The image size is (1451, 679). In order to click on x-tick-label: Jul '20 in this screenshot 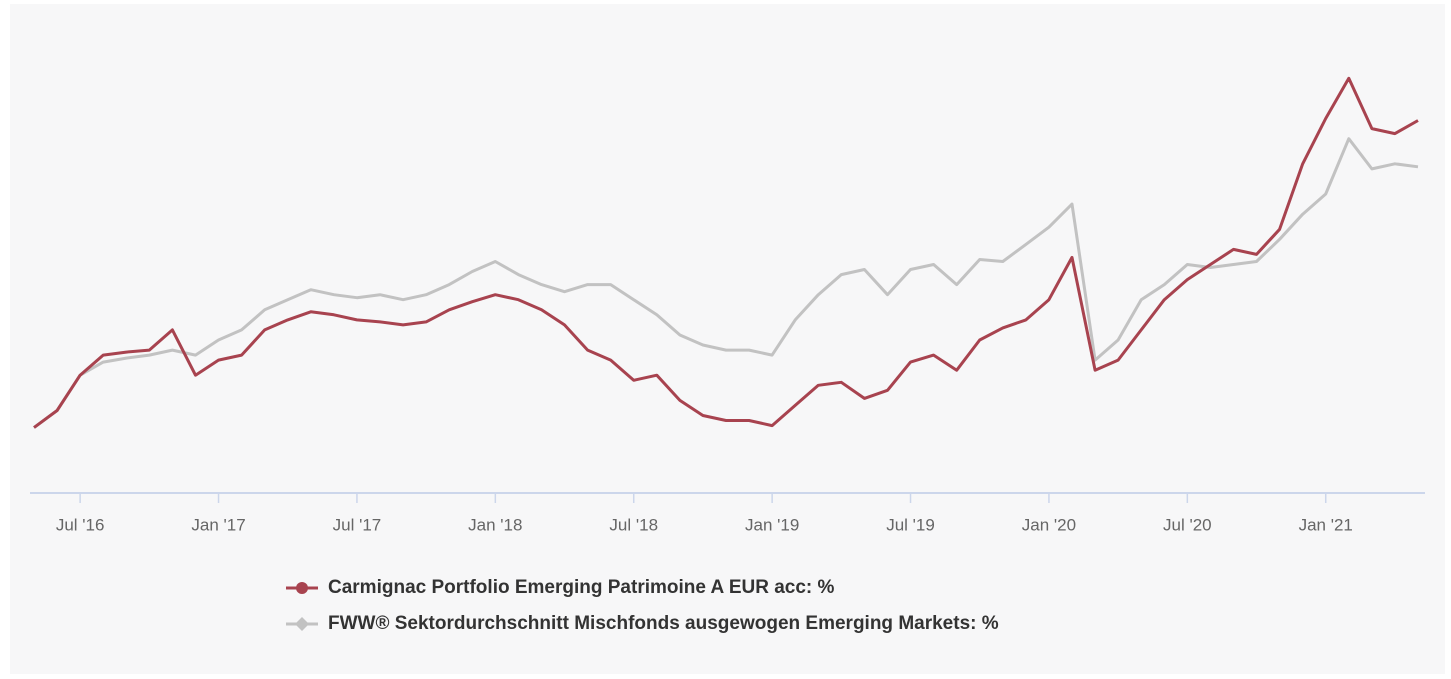, I will do `click(1187, 524)`.